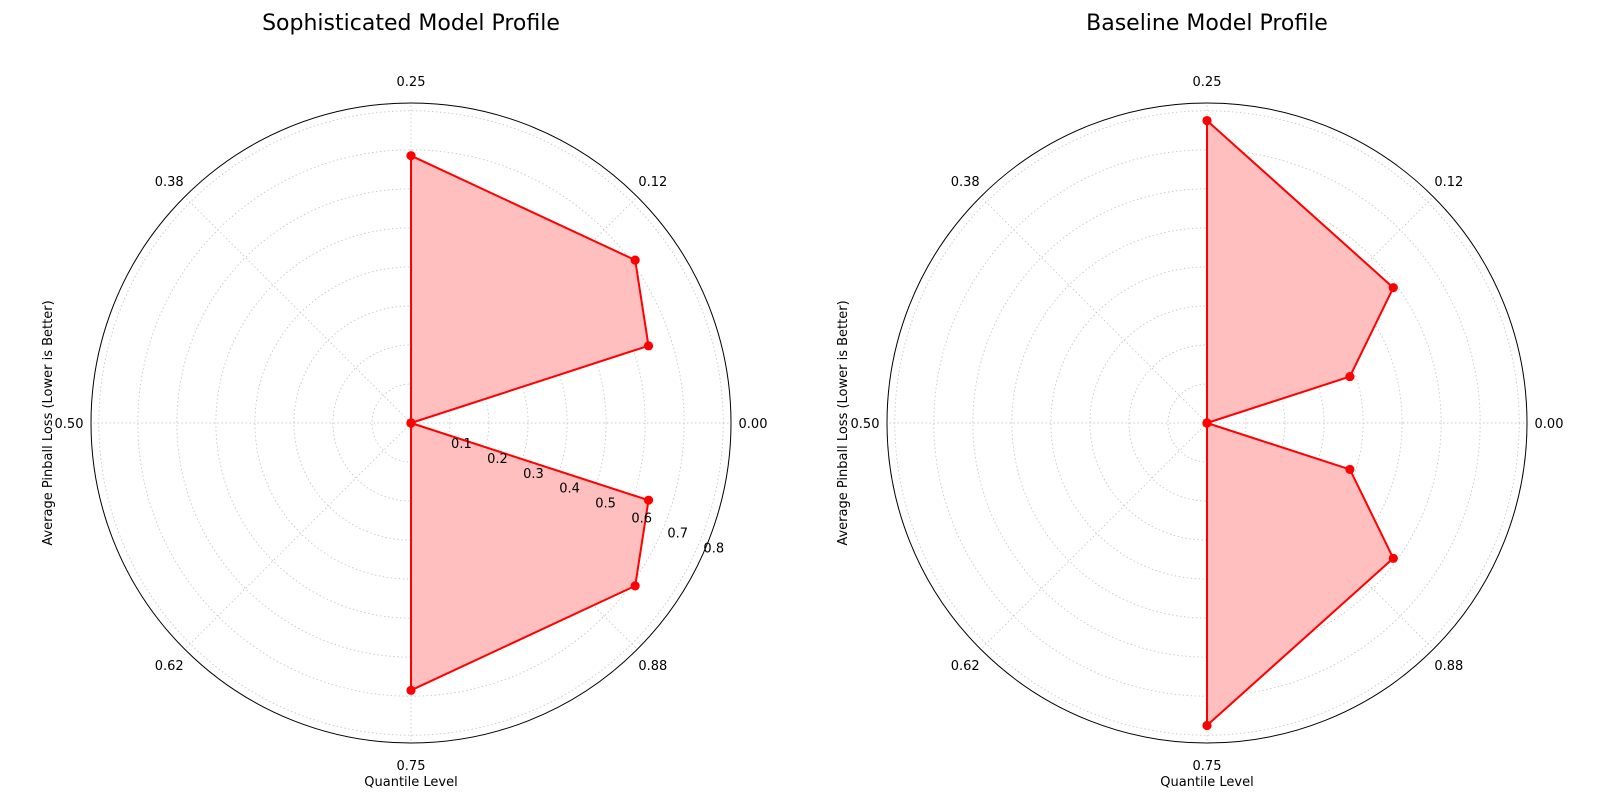 This screenshot has height=800, width=1600. What do you see at coordinates (641, 519) in the screenshot?
I see `radial-tick-label: 0.6` at bounding box center [641, 519].